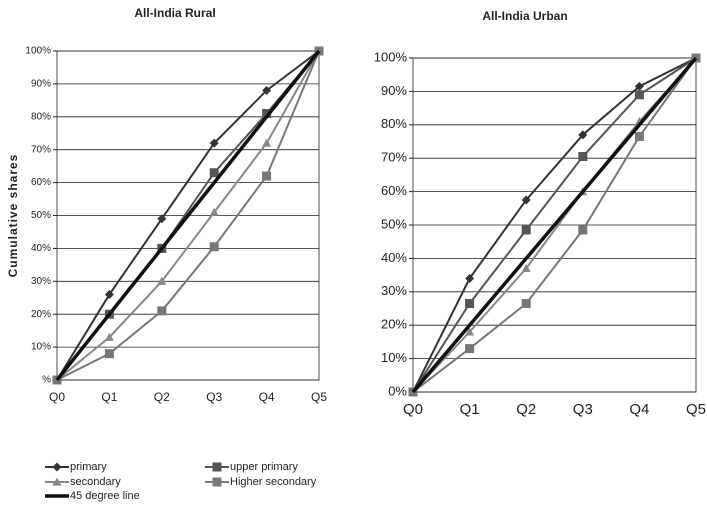 The width and height of the screenshot is (707, 505). What do you see at coordinates (46, 380) in the screenshot?
I see `y-tick-label: %` at bounding box center [46, 380].